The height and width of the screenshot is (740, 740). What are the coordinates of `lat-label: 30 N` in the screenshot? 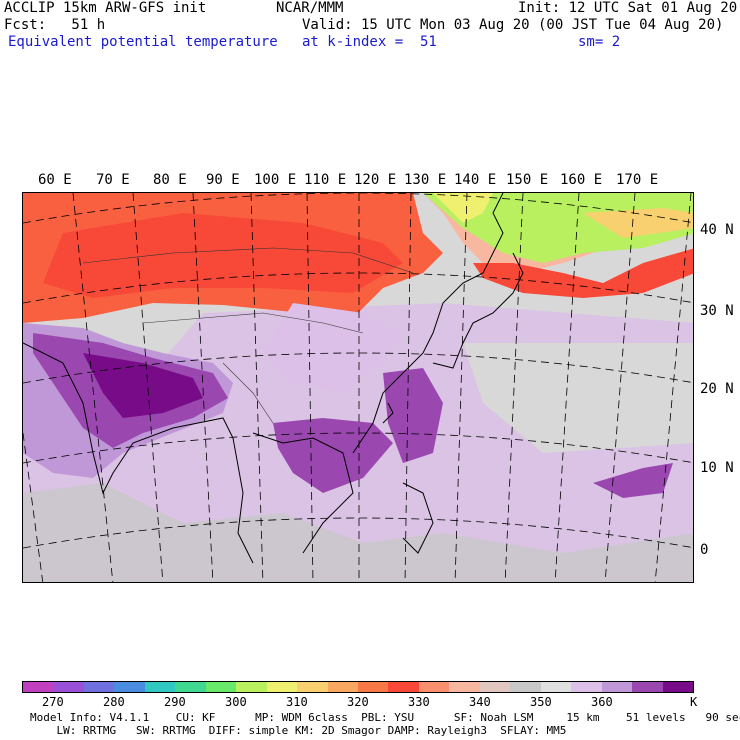 It's located at (717, 311).